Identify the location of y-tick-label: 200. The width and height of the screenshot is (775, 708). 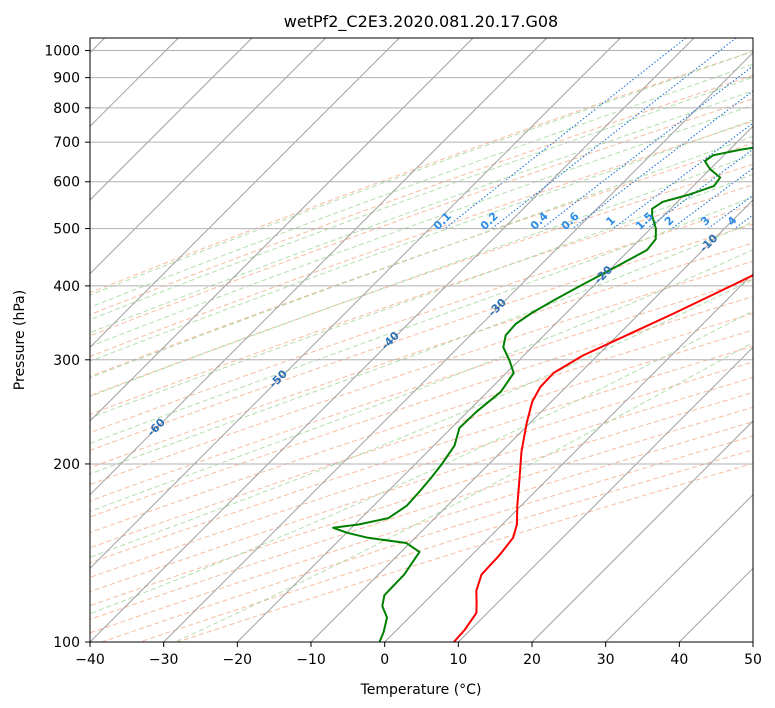
(66, 465).